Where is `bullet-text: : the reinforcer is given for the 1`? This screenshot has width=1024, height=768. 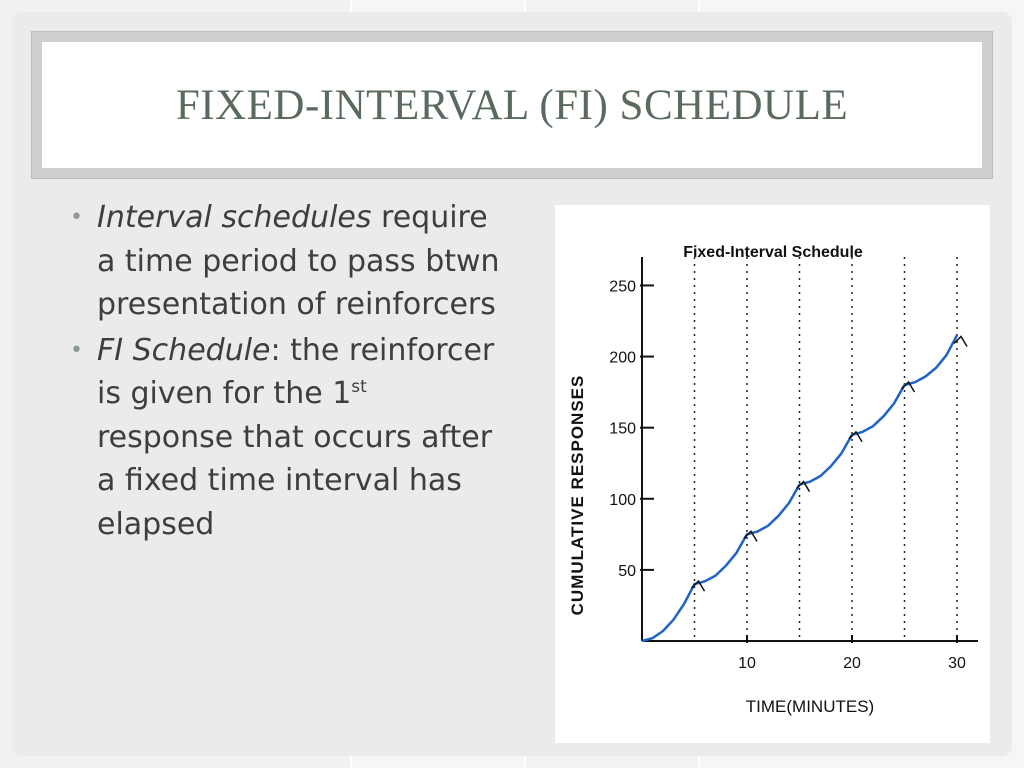
bullet-text: : the reinforcer is given for the 1 is located at coordinates (296, 372).